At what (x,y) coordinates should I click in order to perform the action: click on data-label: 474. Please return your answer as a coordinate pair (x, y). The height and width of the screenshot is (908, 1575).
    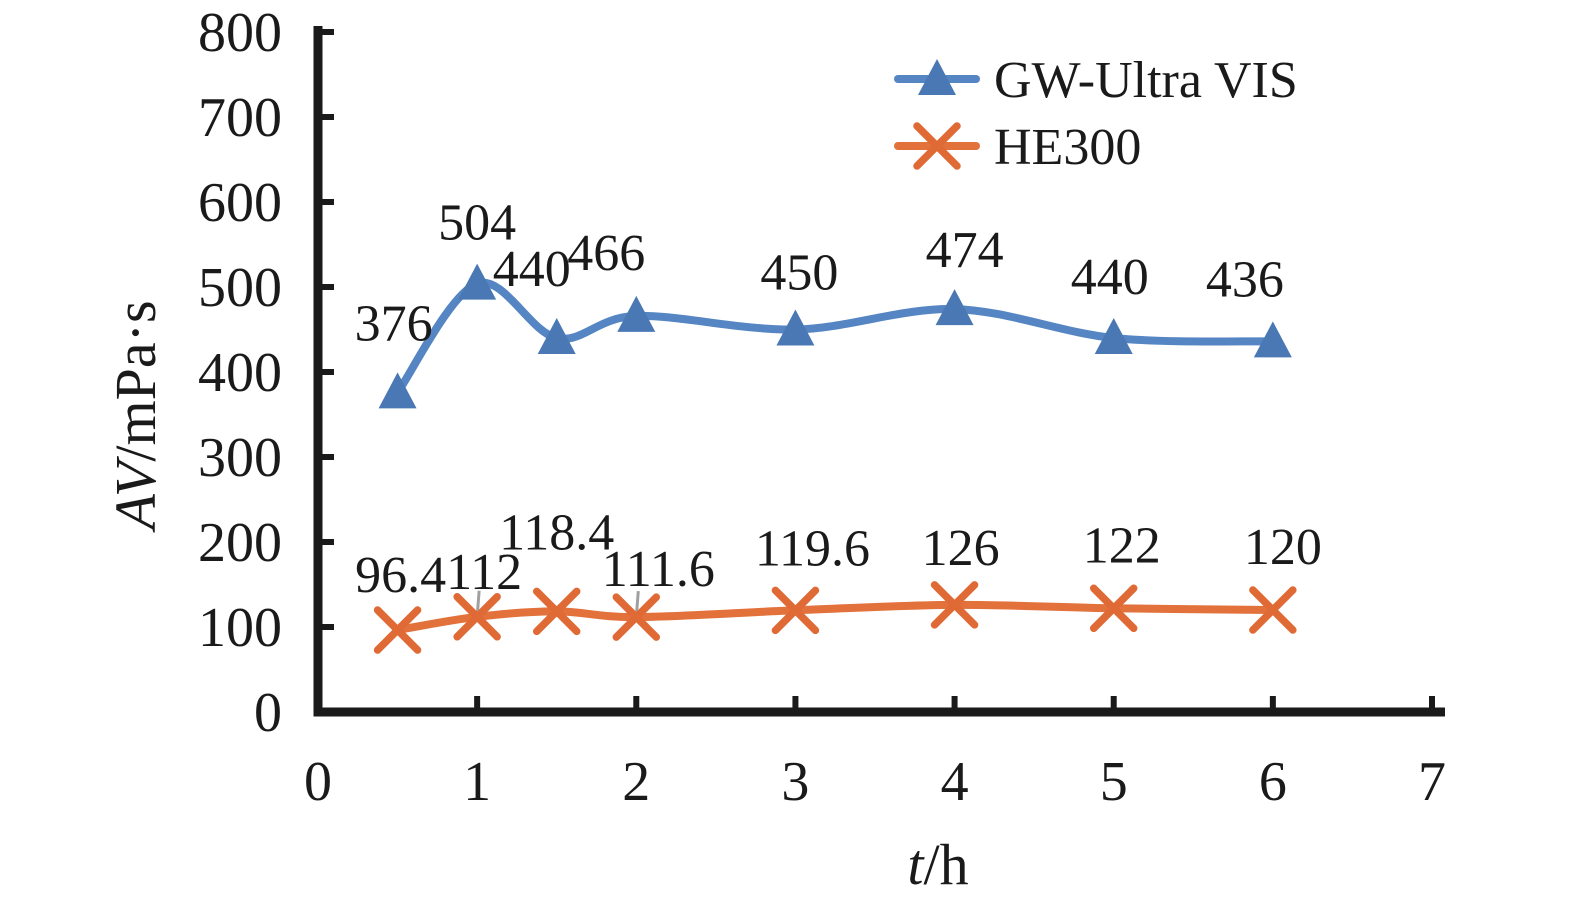
    Looking at the image, I should click on (965, 250).